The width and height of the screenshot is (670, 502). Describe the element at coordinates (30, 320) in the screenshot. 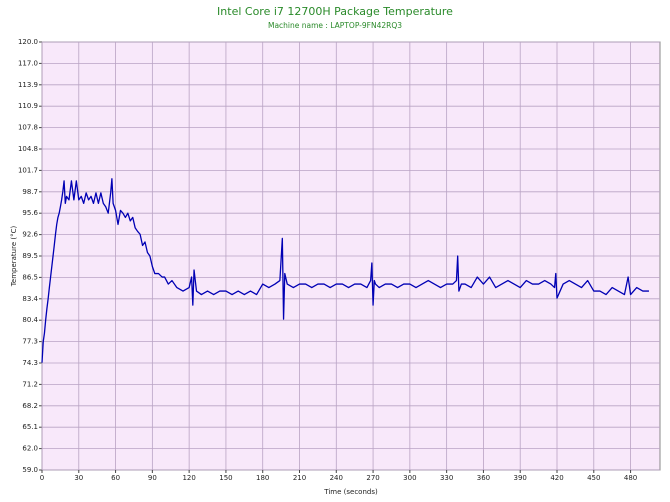

I see `y-tick-label: 80.4` at that location.